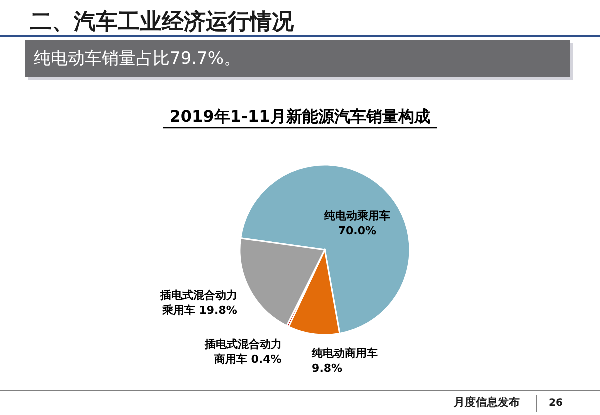 Image resolution: width=600 pixels, height=415 pixels. Describe the element at coordinates (138, 59) in the screenshot. I see `chart-subtitle: 纯电动车销量占比79.7%。` at that location.